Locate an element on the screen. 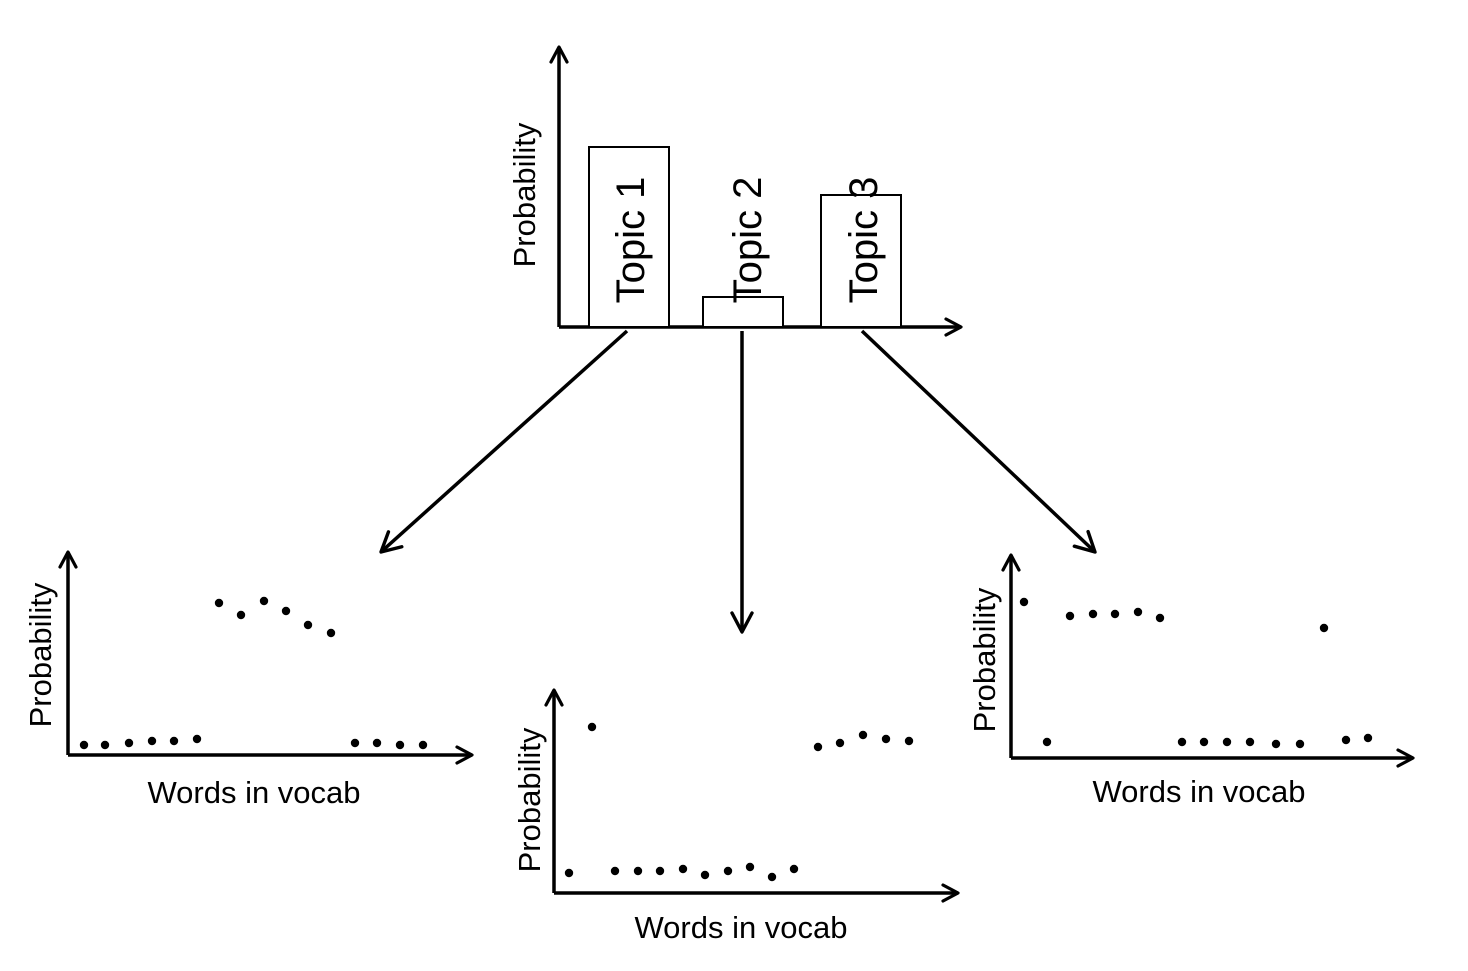 This screenshot has height=971, width=1468. word-chart-2-y-label: Probability is located at coordinates (529, 799).